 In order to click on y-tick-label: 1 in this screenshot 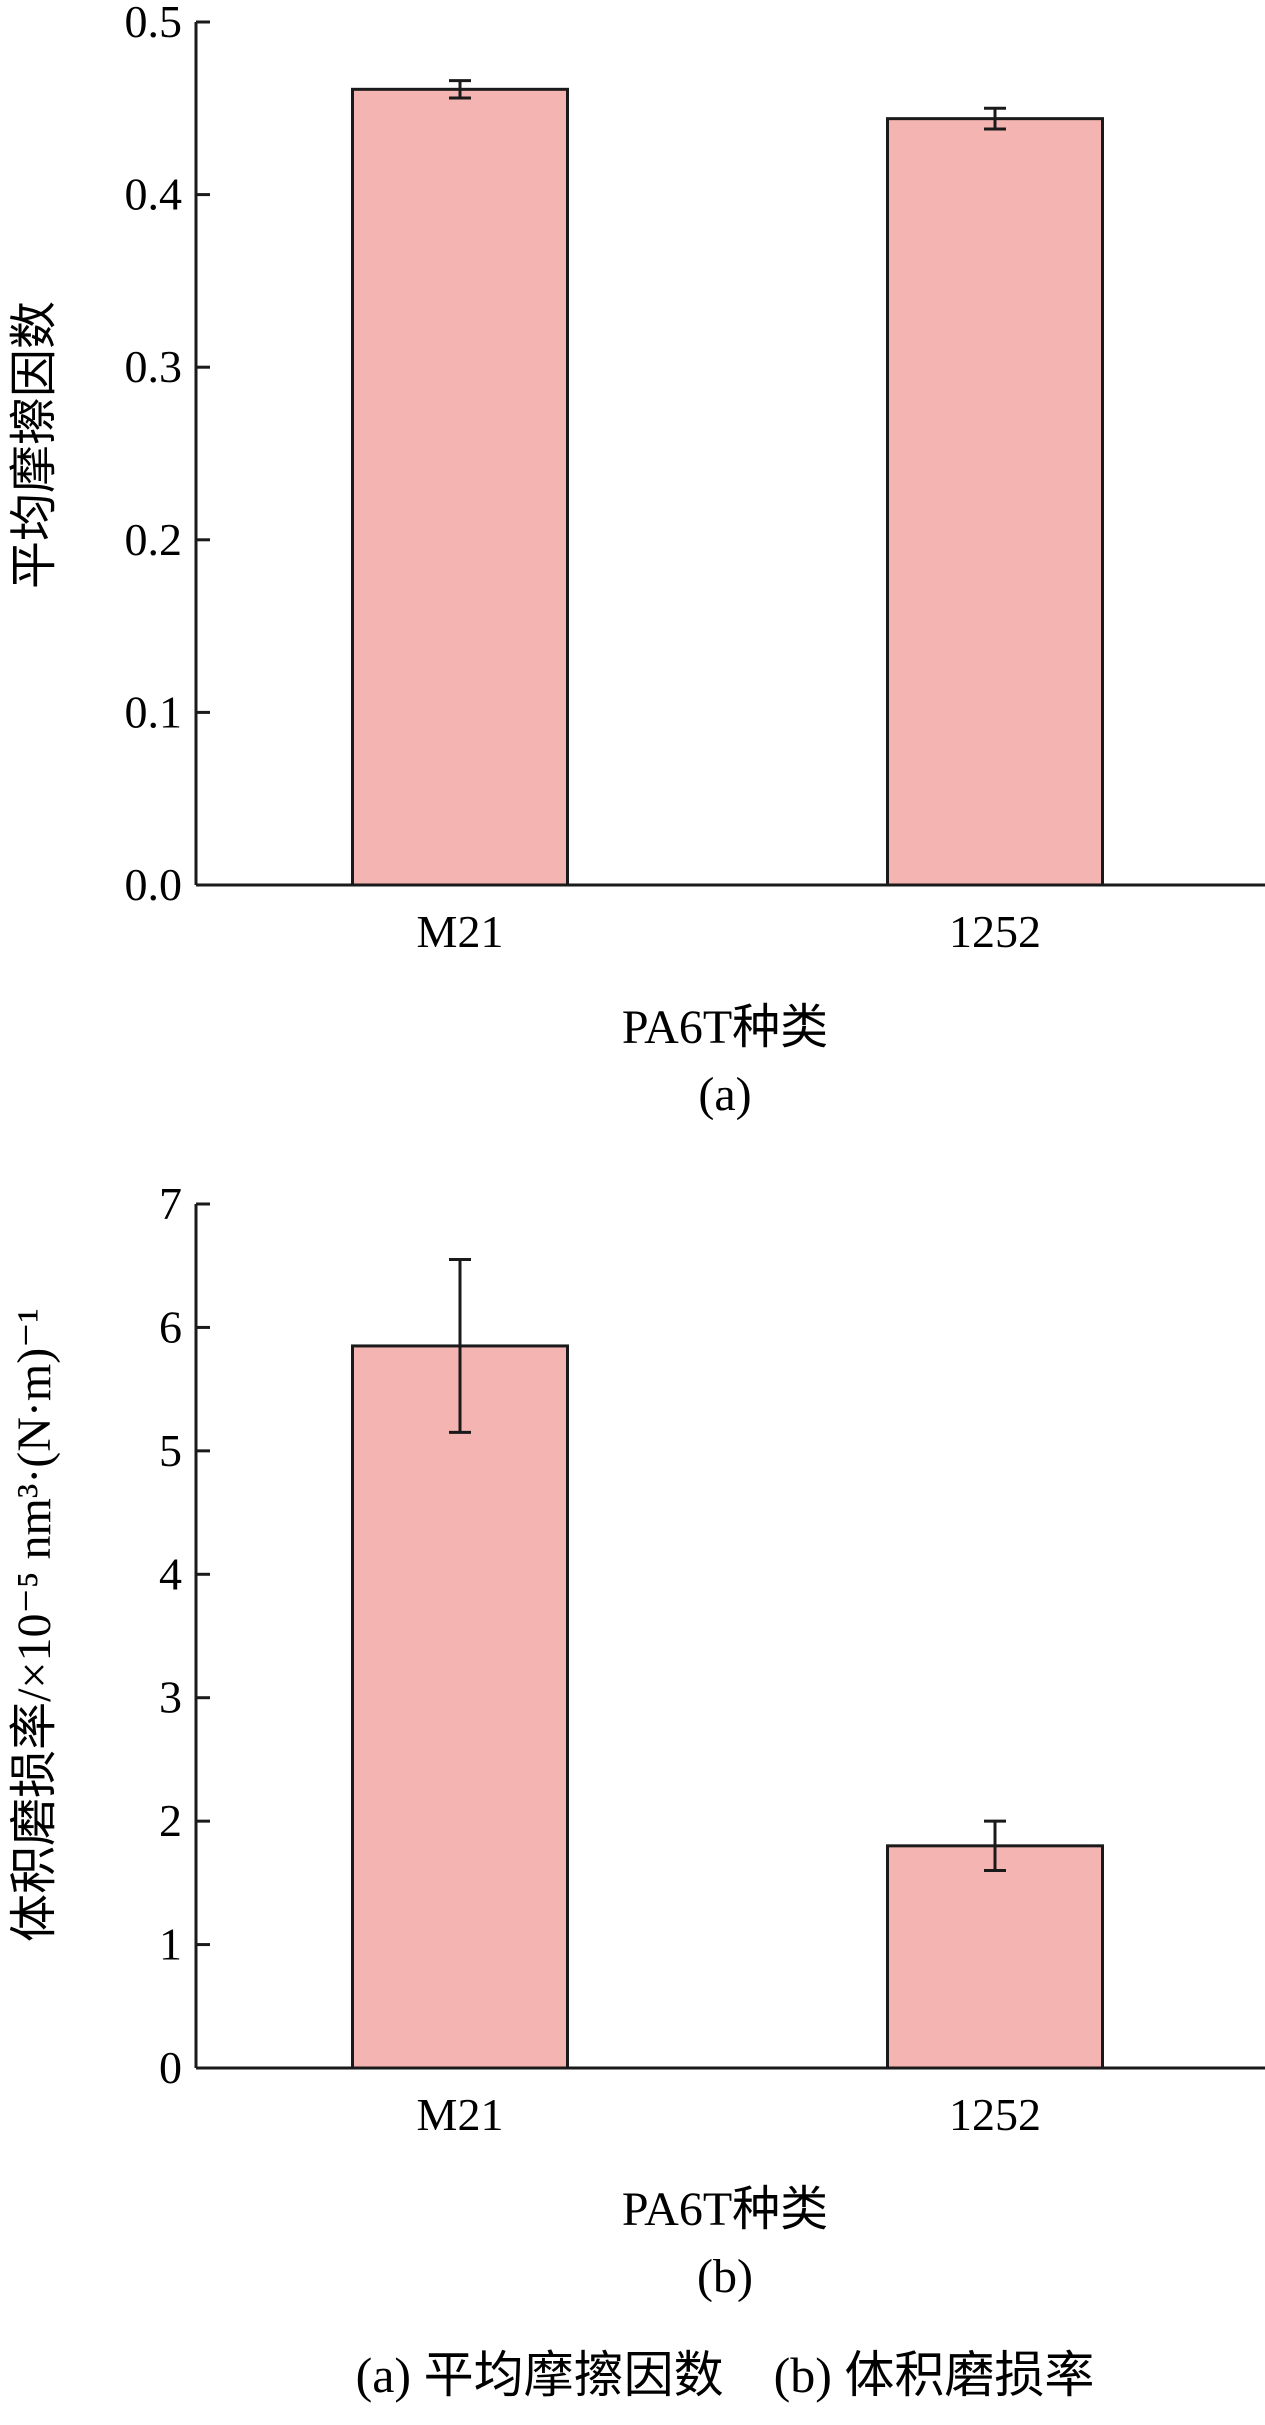, I will do `click(170, 1944)`.